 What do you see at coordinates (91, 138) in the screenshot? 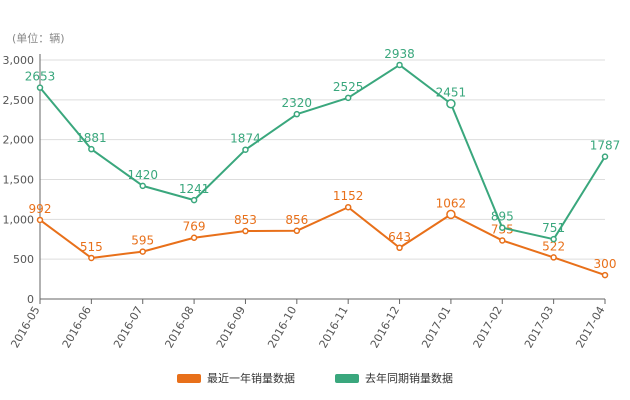
I see `data-label: 1881` at bounding box center [91, 138].